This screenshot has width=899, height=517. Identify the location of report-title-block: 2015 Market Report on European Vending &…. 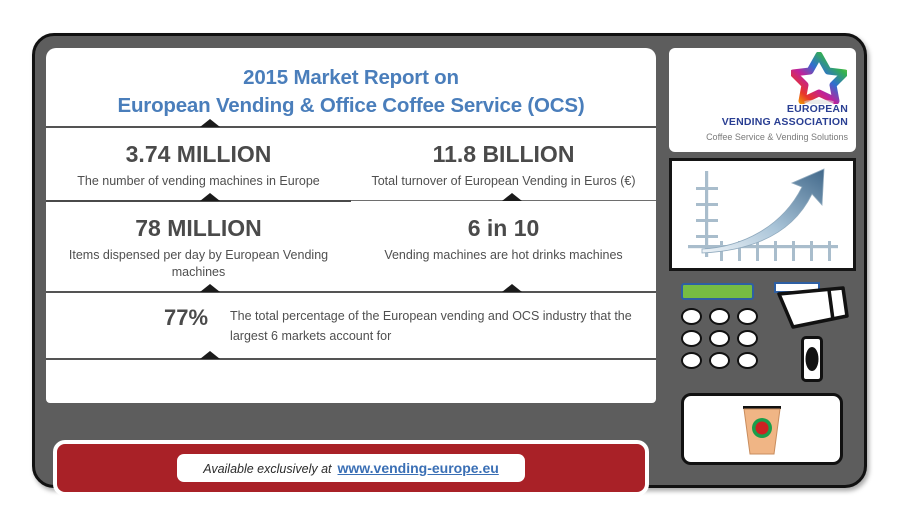
(351, 87).